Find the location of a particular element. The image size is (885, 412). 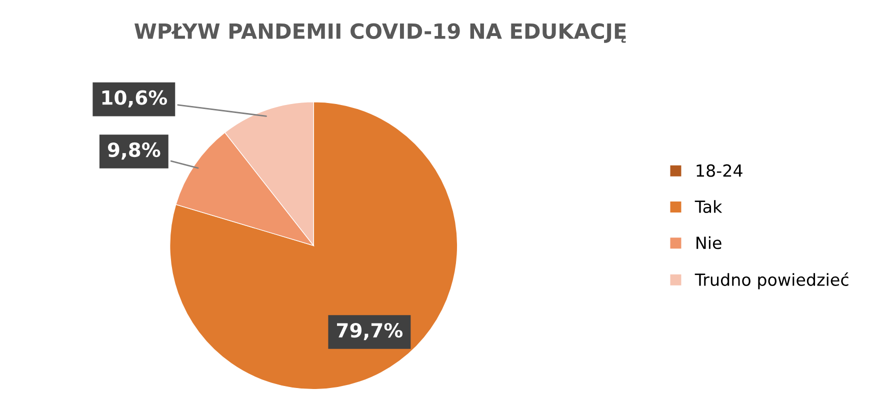

data-label: 10,6% is located at coordinates (135, 99).